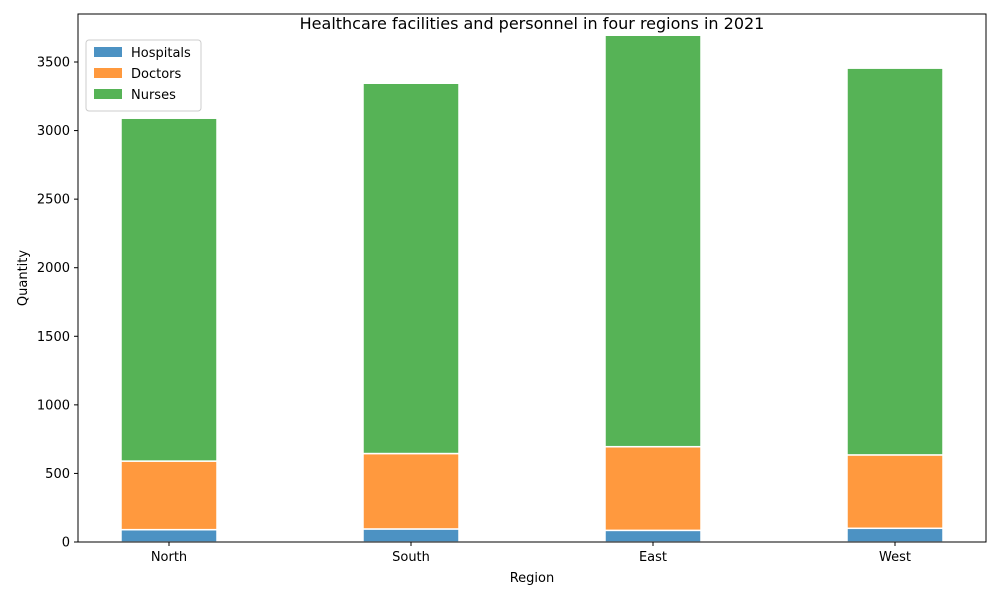  I want to click on y-axis-label: Quantity, so click(23, 278).